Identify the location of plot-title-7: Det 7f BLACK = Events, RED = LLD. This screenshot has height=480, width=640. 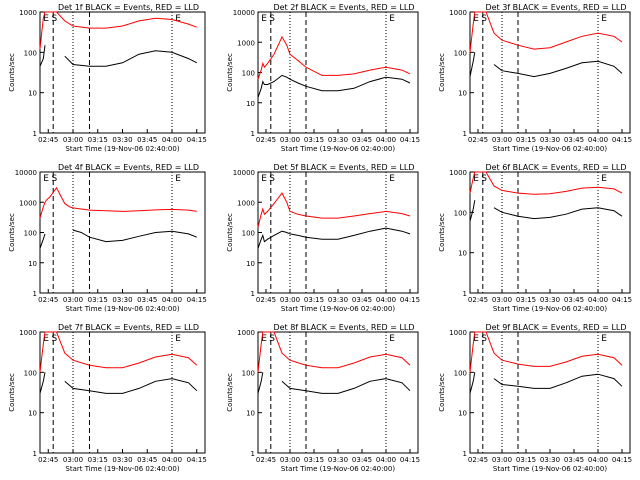
(128, 327).